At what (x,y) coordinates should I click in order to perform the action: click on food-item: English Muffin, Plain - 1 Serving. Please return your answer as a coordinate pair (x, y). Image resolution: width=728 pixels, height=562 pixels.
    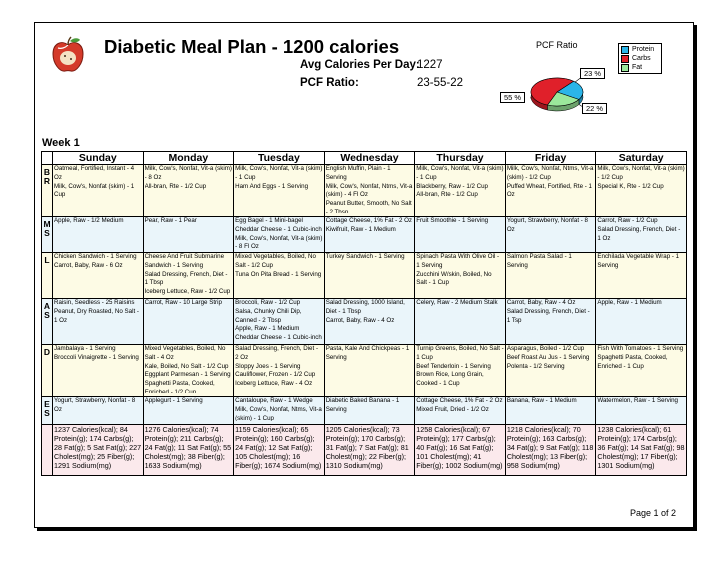
    Looking at the image, I should click on (358, 173).